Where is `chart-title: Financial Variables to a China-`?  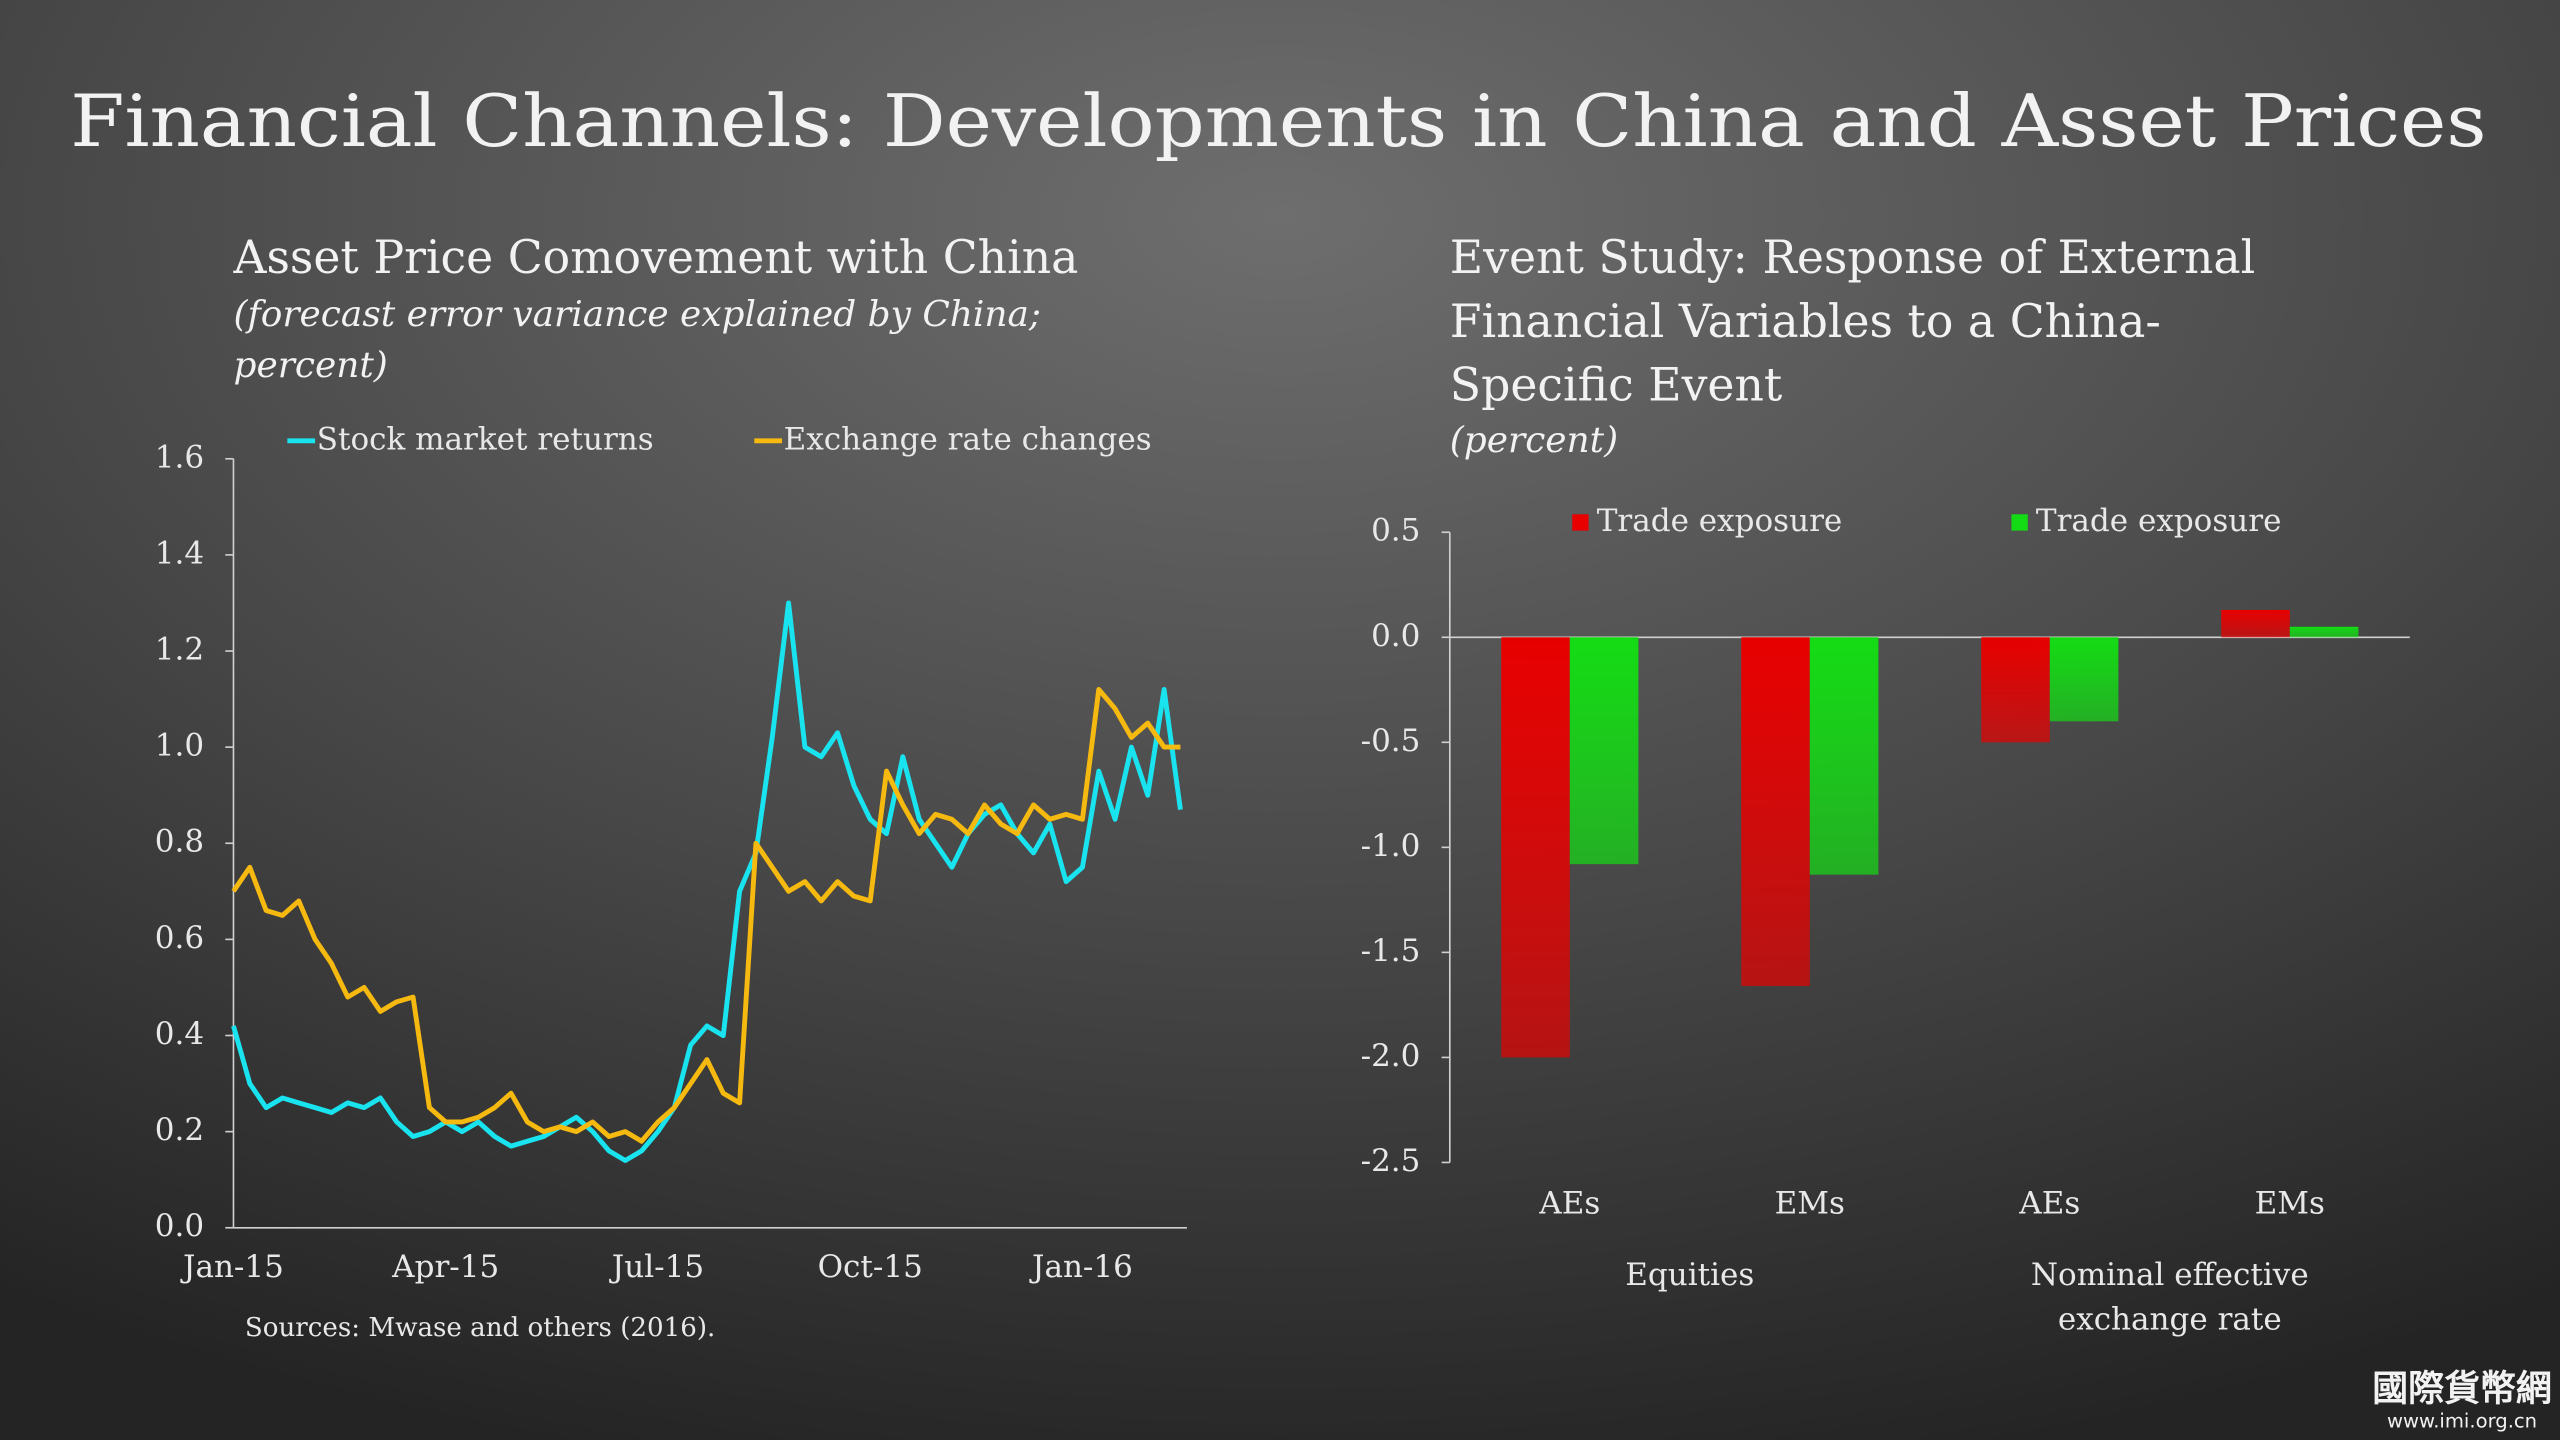
chart-title: Financial Variables to a China- is located at coordinates (1805, 321).